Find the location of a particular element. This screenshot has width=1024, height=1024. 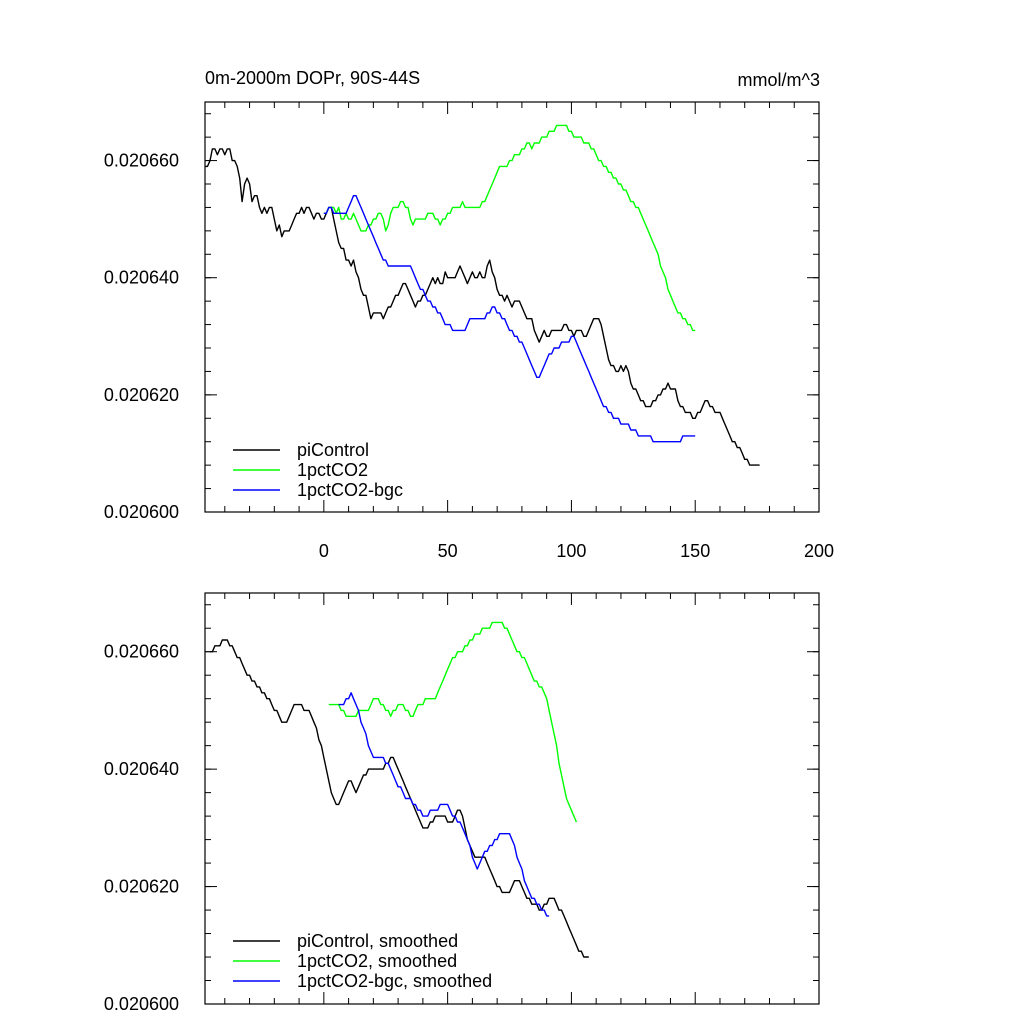

series-line-1pctco2 is located at coordinates (509, 228).